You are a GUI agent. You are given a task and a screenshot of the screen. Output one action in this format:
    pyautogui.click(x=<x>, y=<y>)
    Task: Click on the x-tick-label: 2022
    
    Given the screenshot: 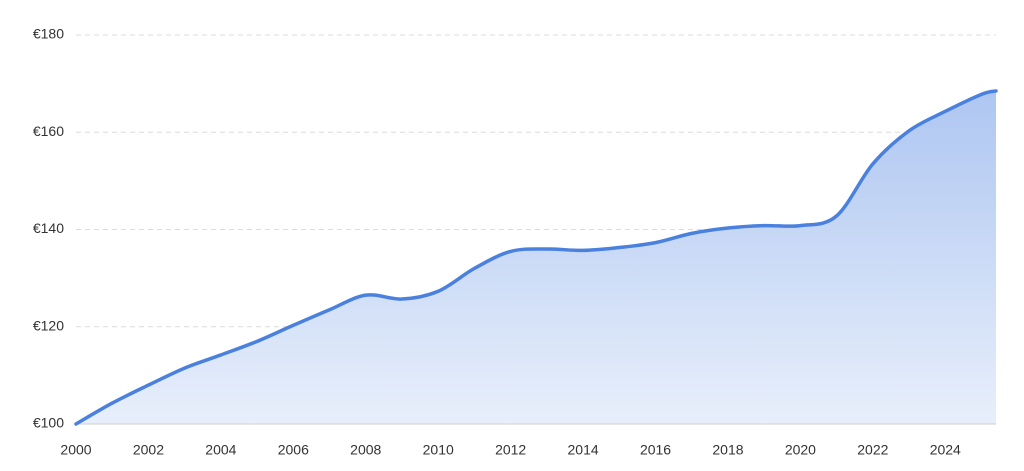 What is the action you would take?
    pyautogui.click(x=872, y=450)
    